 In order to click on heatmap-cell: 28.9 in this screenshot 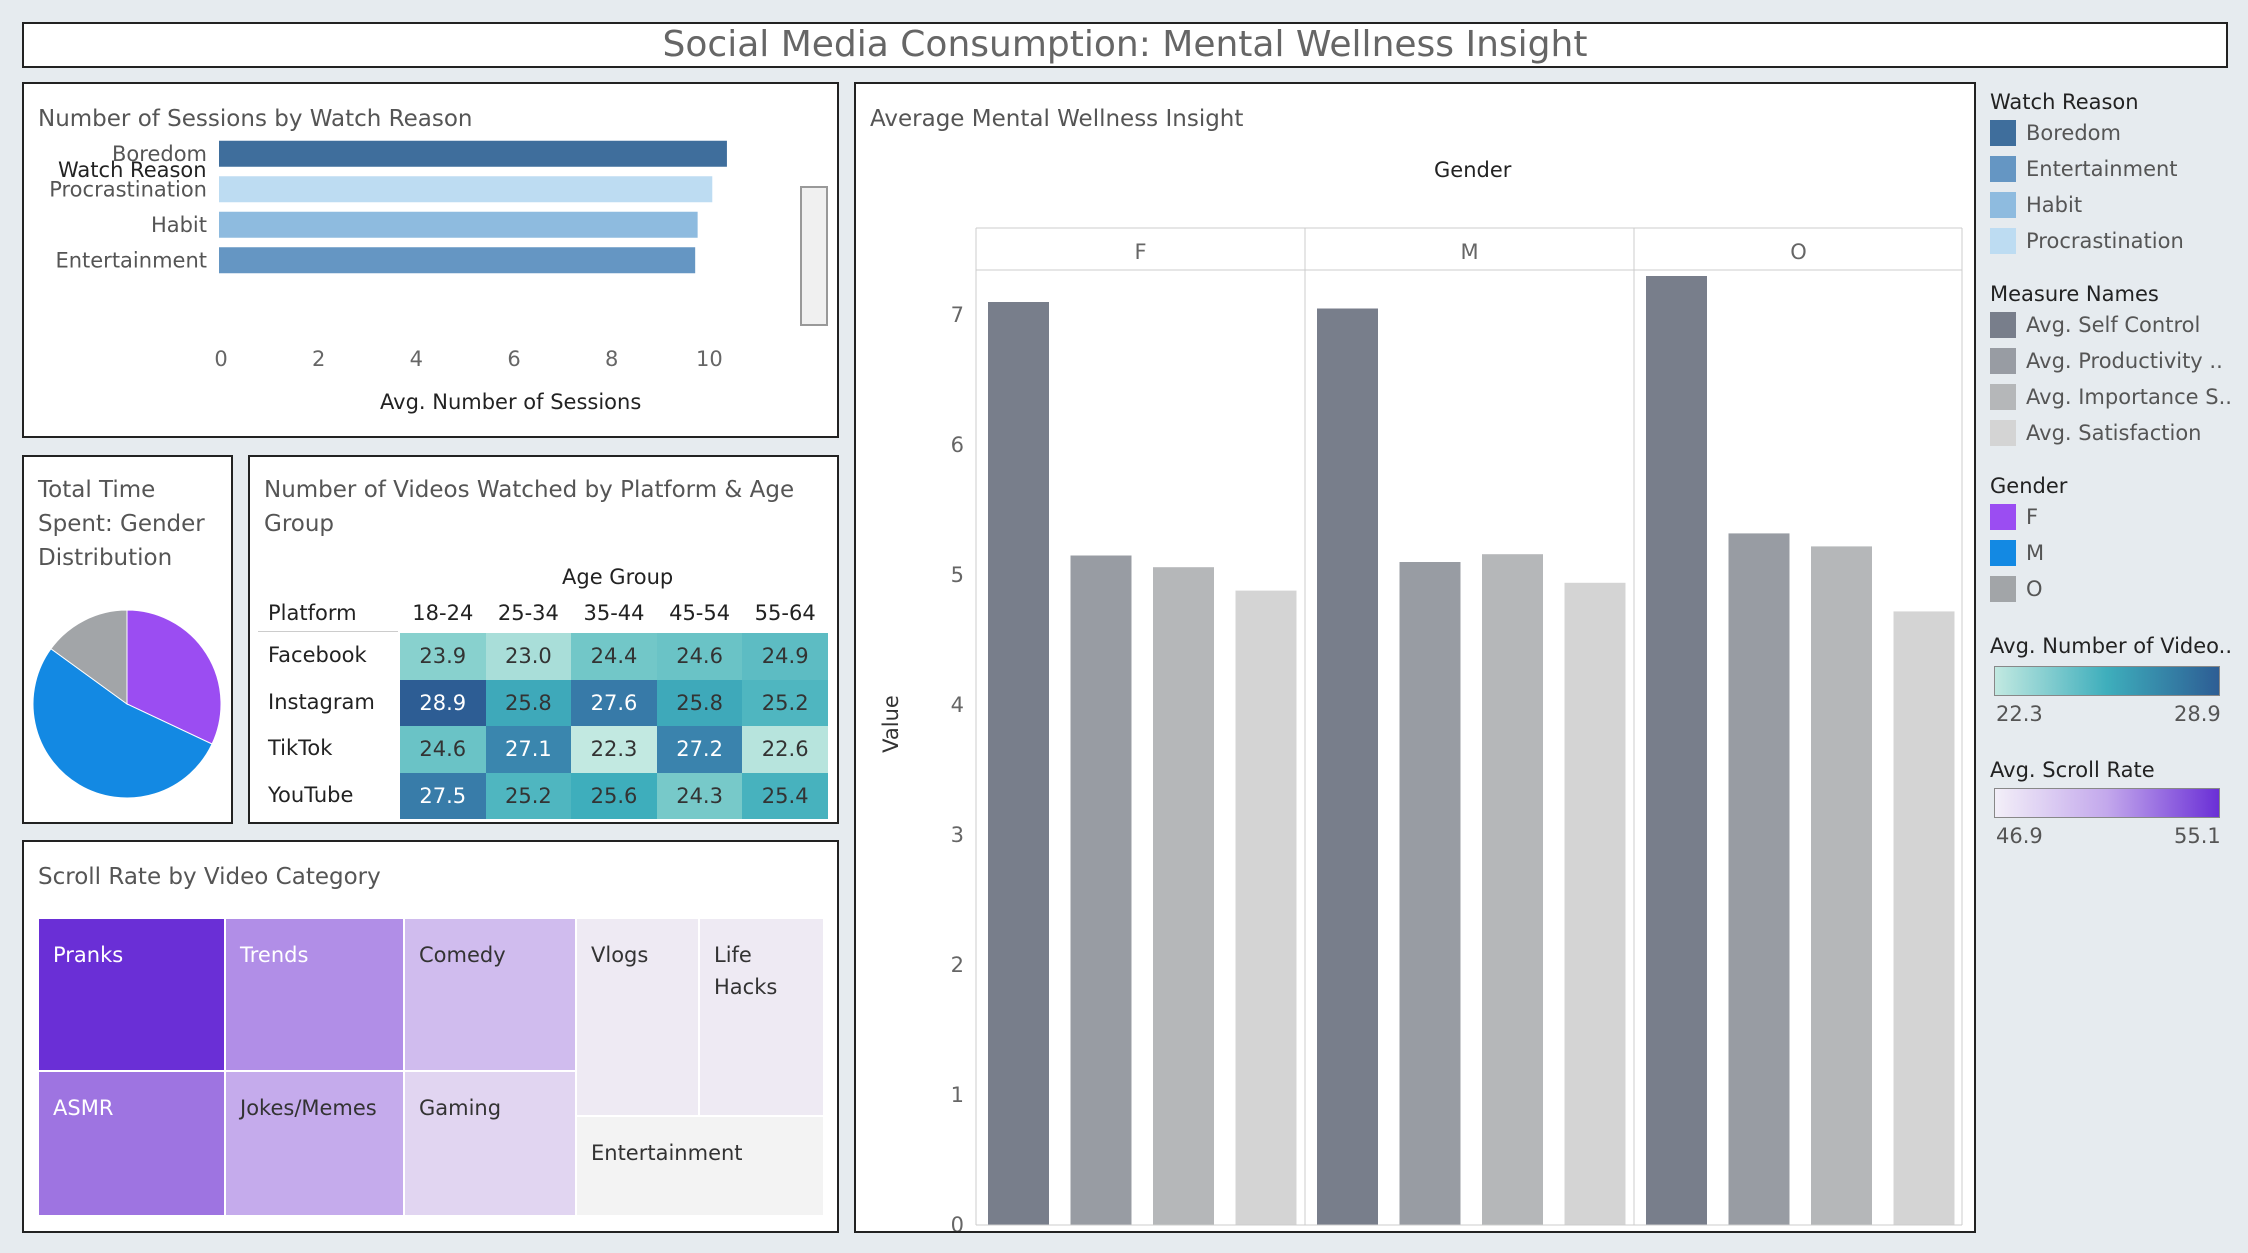, I will do `click(443, 702)`.